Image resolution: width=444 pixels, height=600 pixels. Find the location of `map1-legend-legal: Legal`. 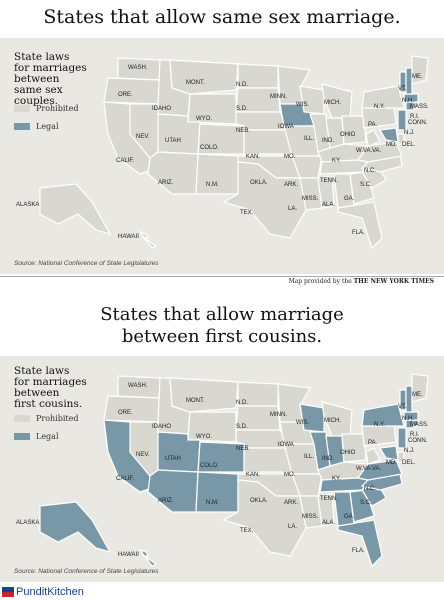

map1-legend-legal: Legal is located at coordinates (36, 126).